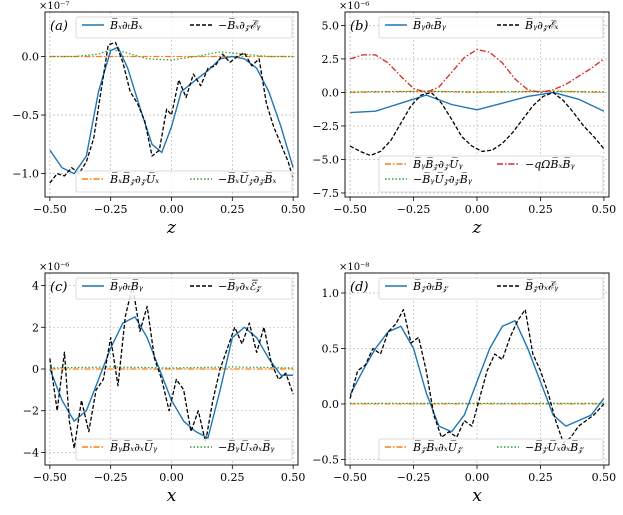 This screenshot has height=515, width=623. Describe the element at coordinates (58, 287) in the screenshot. I see `panel-label: (c)` at that location.